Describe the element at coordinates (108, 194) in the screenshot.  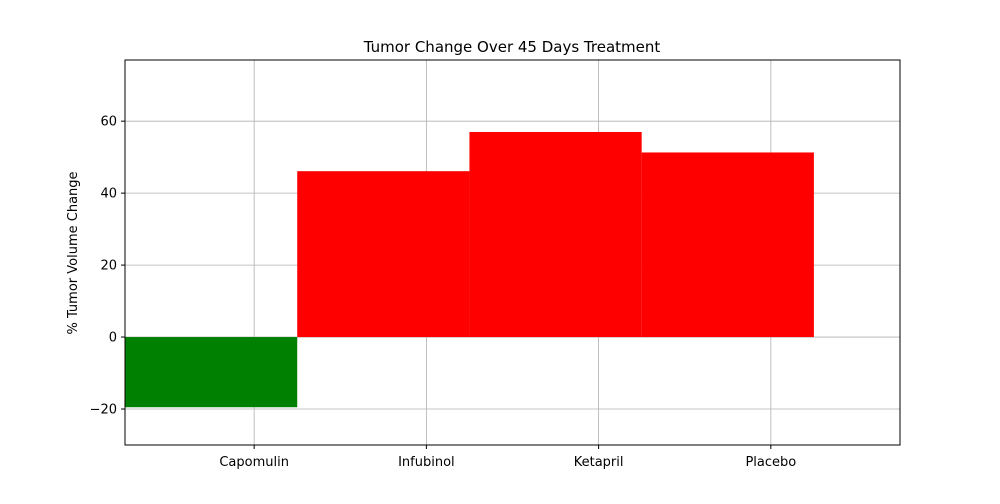
I see `y-tick-label: 40` at that location.